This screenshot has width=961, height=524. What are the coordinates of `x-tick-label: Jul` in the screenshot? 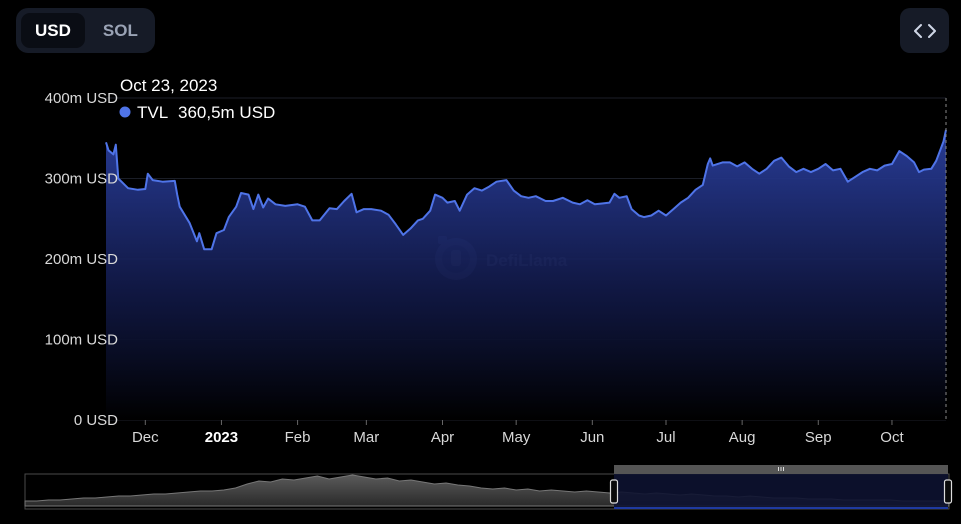 It's located at (665, 437).